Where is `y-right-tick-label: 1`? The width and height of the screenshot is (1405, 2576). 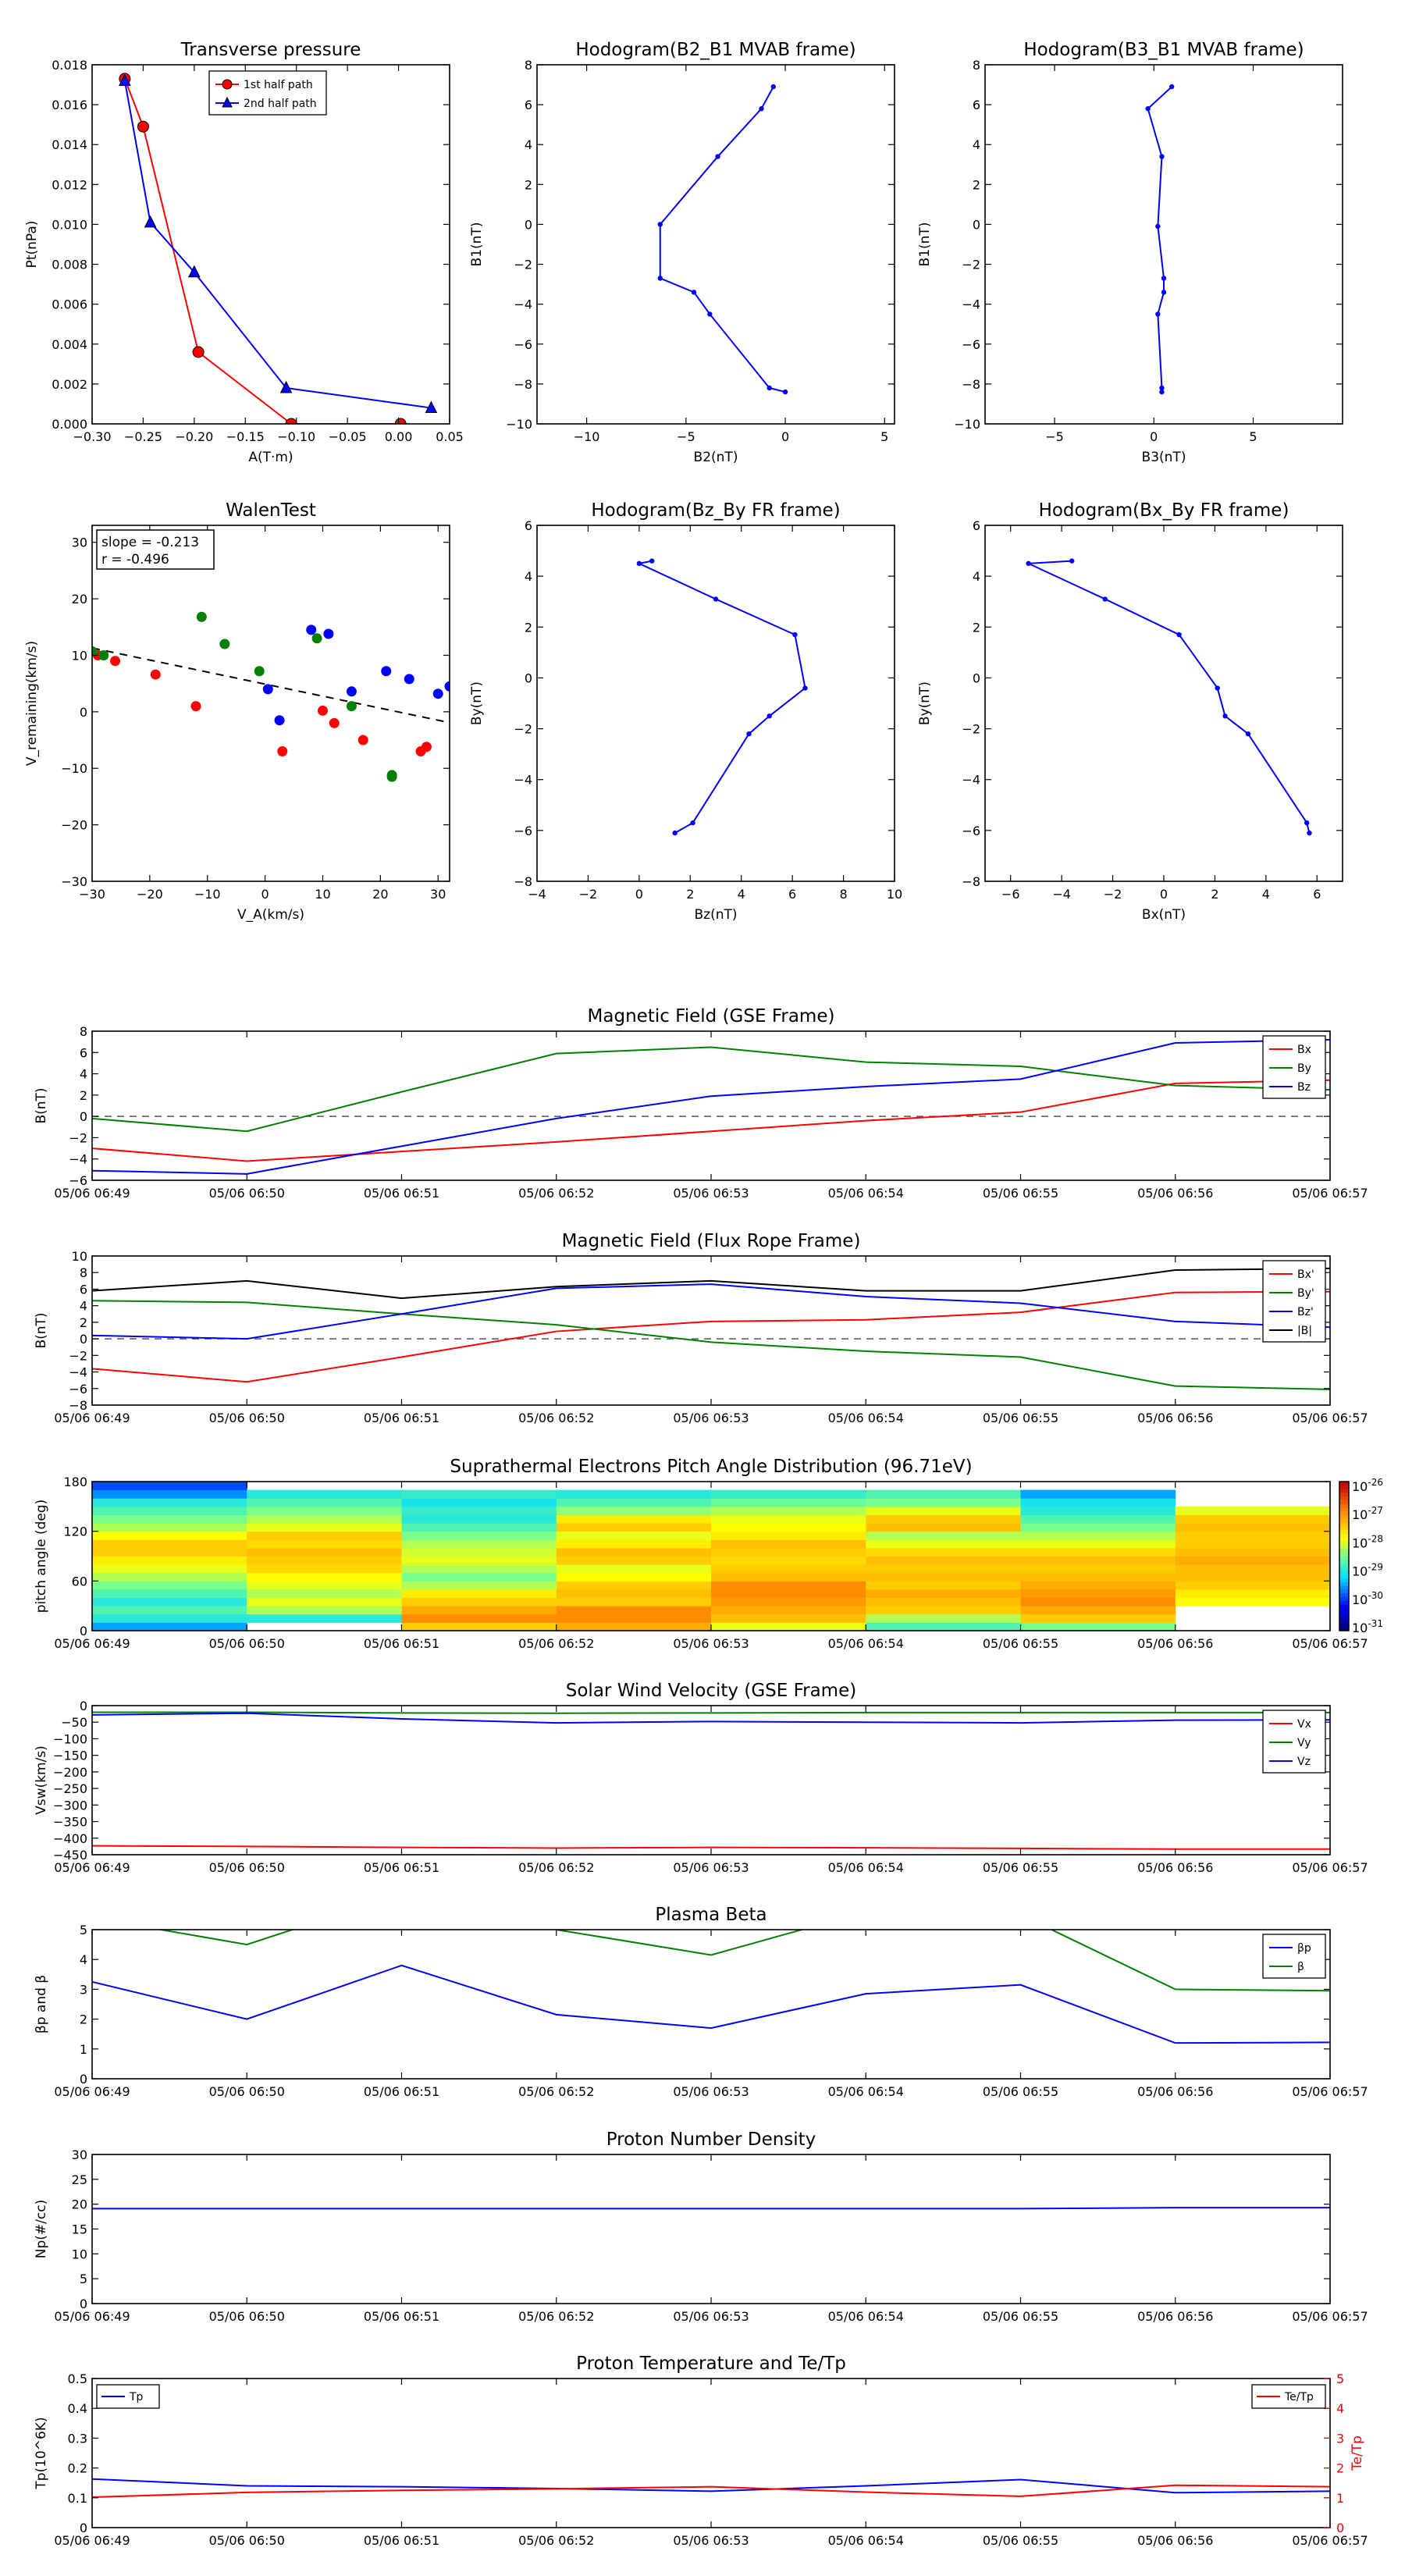 y-right-tick-label: 1 is located at coordinates (1340, 2498).